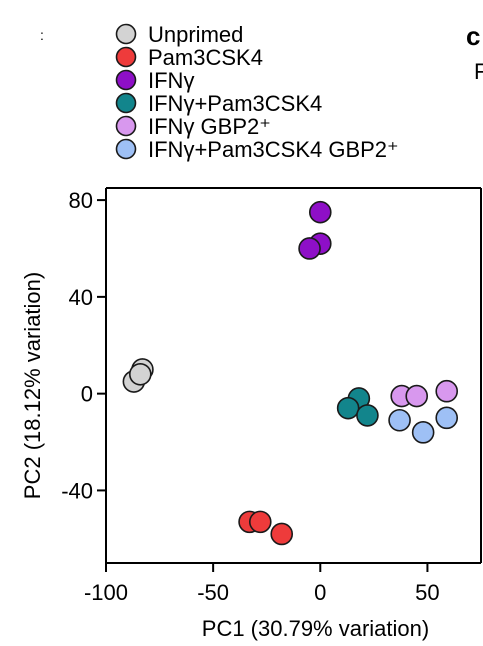 This screenshot has height=646, width=483. Describe the element at coordinates (205, 57) in the screenshot. I see `legend-entry: Pam3CSK4` at that location.